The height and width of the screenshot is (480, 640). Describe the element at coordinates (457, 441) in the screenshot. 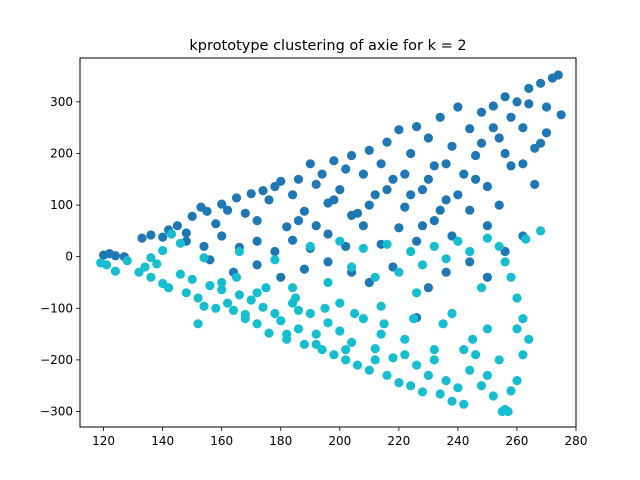

I see `x-tick-label: 240` at that location.